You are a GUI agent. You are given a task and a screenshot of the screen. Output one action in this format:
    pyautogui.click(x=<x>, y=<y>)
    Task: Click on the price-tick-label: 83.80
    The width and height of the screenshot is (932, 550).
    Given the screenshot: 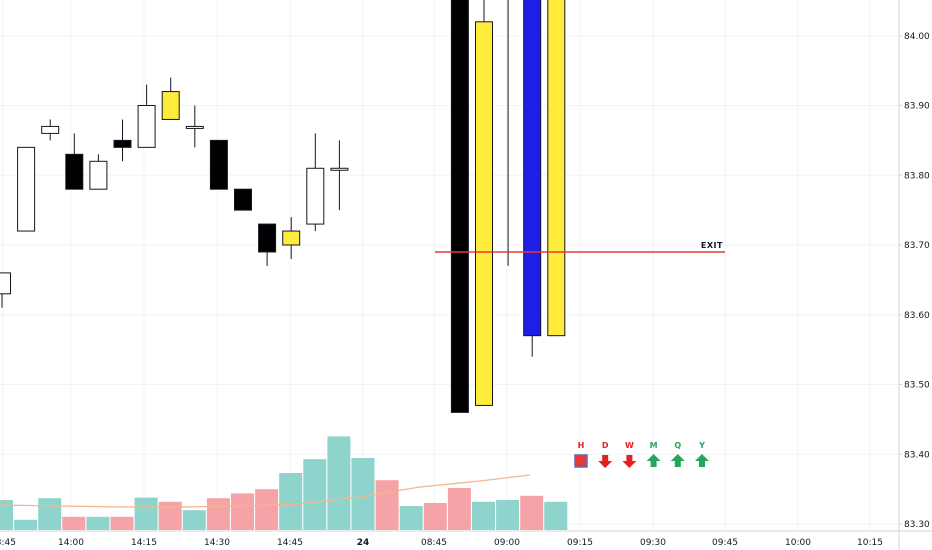 What is the action you would take?
    pyautogui.click(x=917, y=176)
    